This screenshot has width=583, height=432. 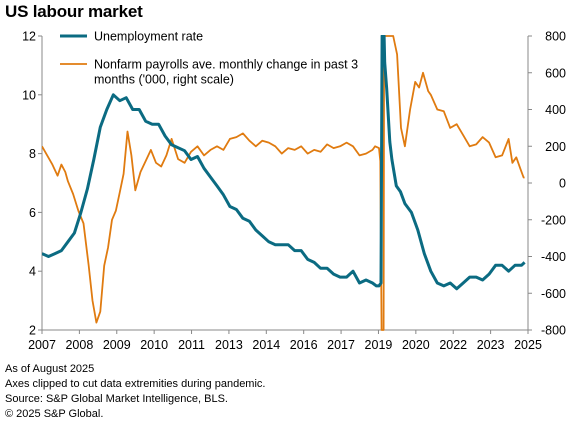 I want to click on x-tick-label: 2023, so click(x=491, y=345).